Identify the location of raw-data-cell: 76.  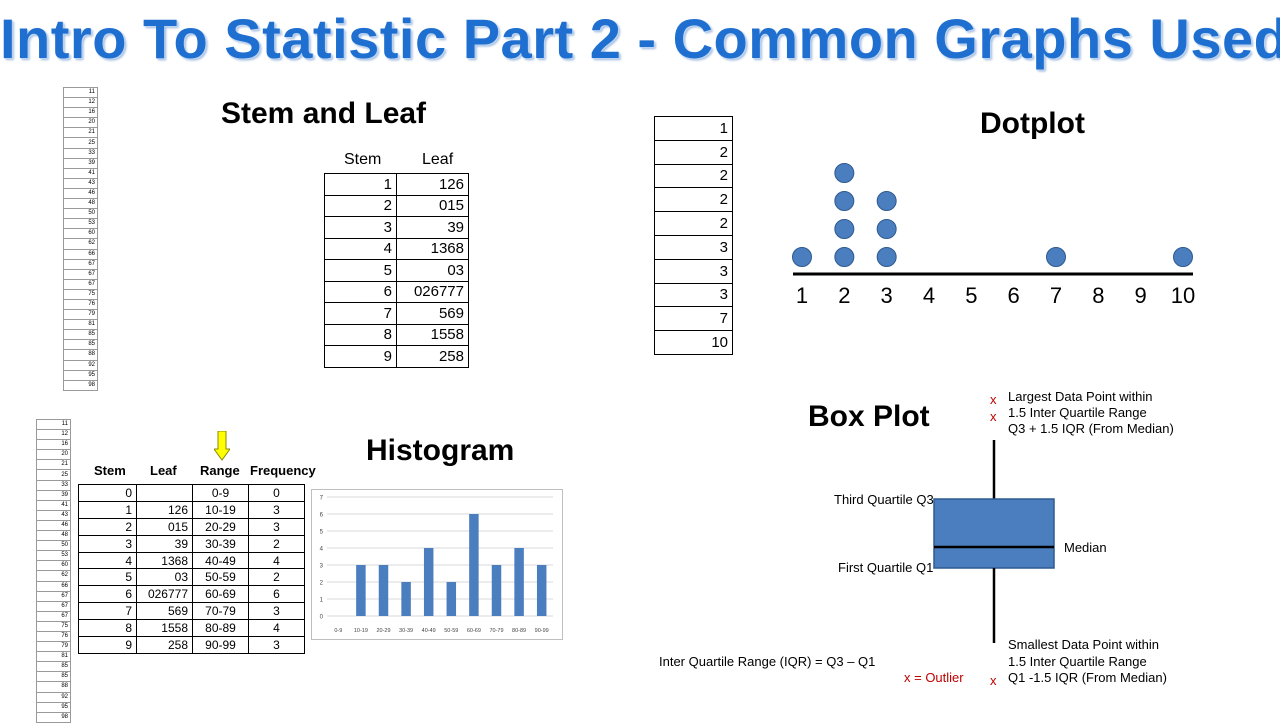
(53, 636).